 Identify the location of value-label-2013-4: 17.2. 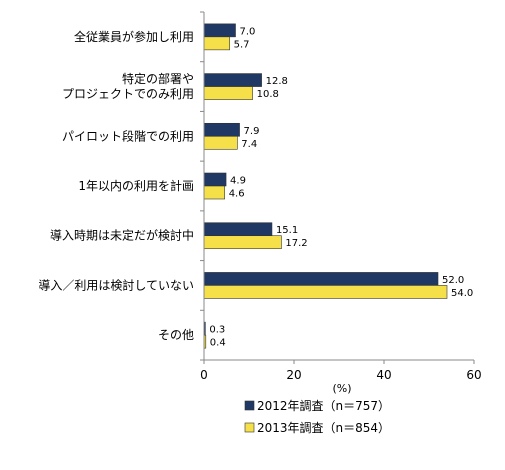
(296, 243).